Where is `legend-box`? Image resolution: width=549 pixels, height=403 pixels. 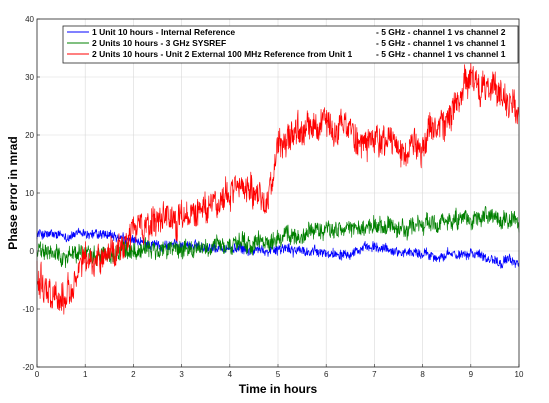
legend-box is located at coordinates (290, 44).